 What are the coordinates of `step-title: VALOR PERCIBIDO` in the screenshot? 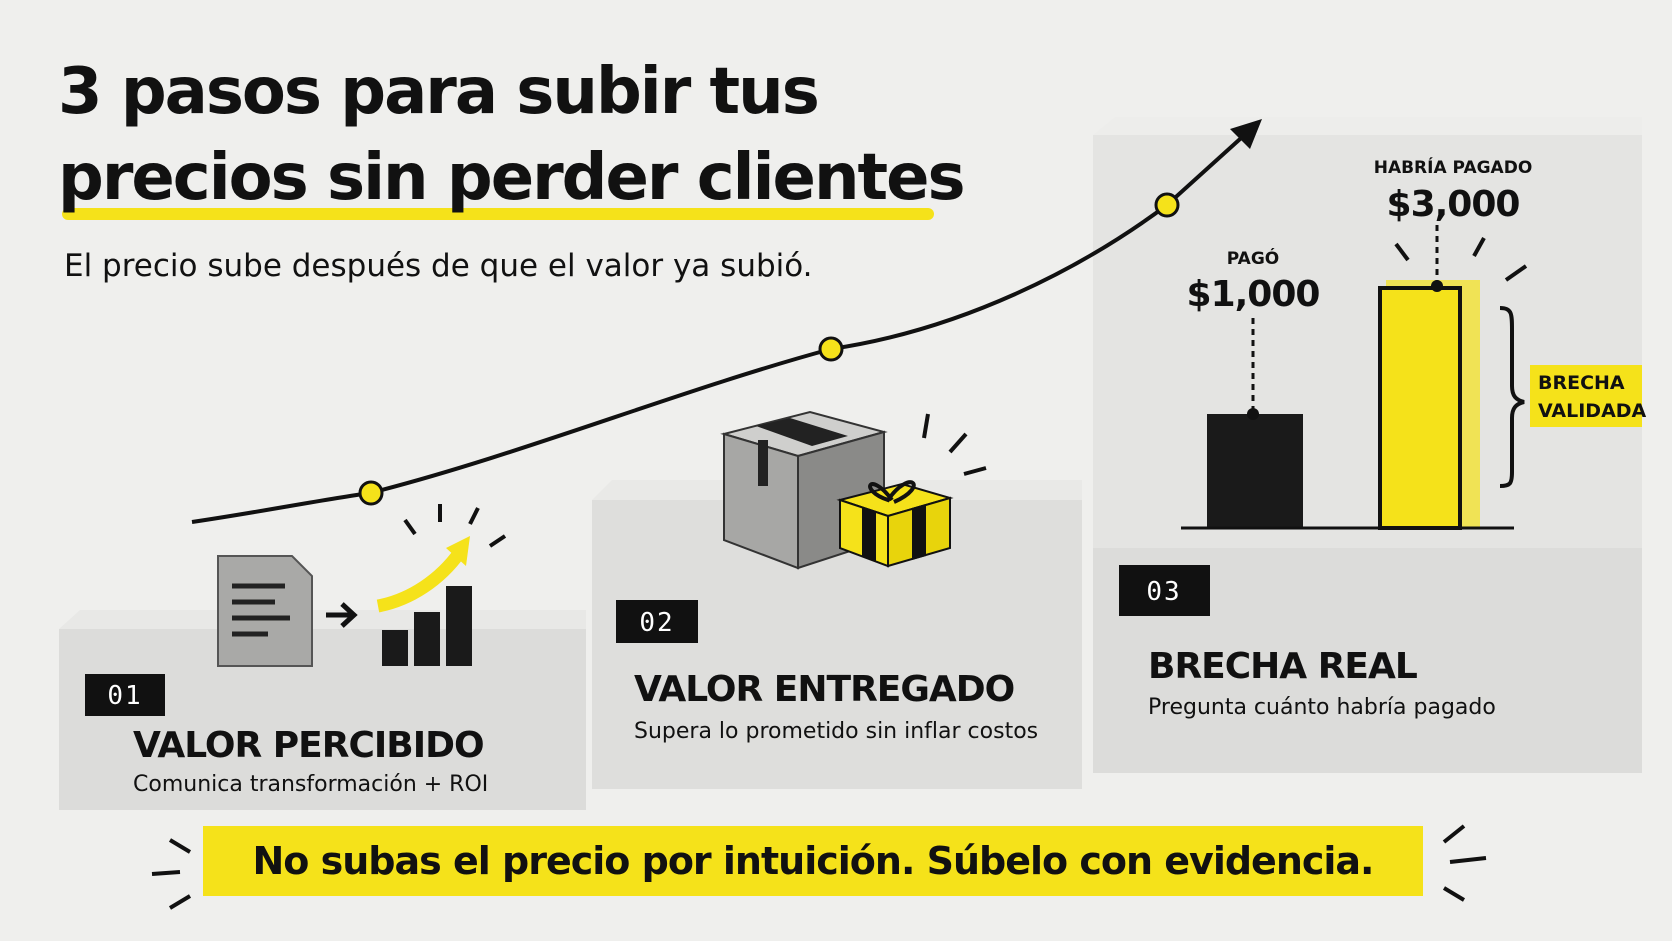 It's located at (308, 745).